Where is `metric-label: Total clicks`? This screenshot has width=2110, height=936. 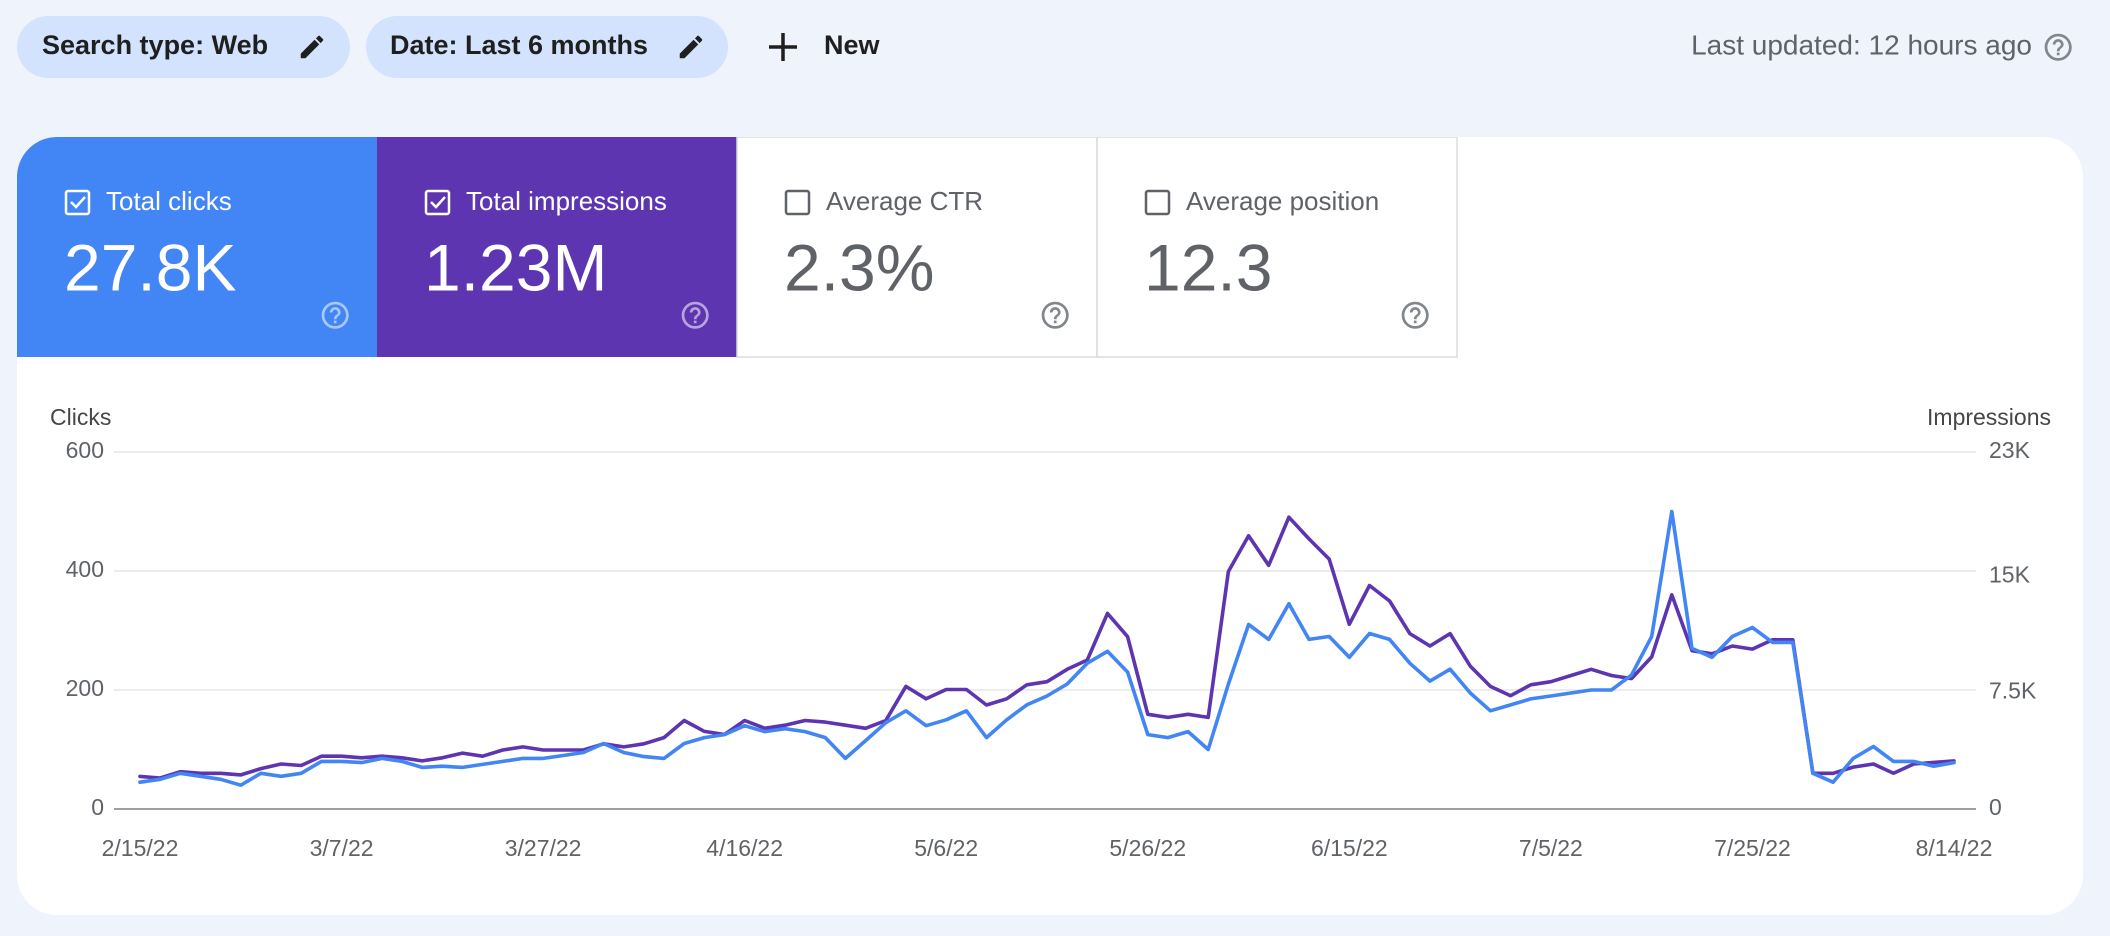 metric-label: Total clicks is located at coordinates (169, 201).